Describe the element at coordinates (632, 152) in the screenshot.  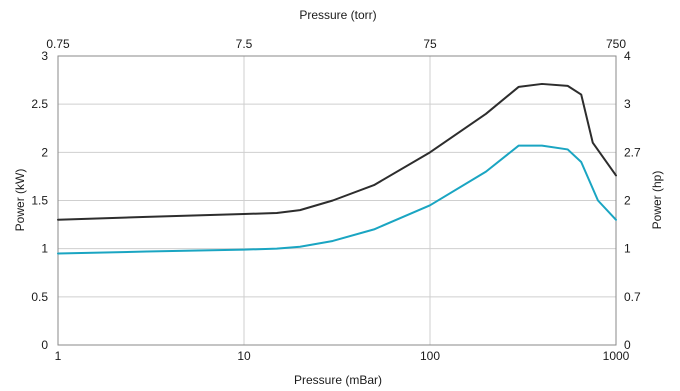
I see `right-y-tick-label: 2.7` at that location.